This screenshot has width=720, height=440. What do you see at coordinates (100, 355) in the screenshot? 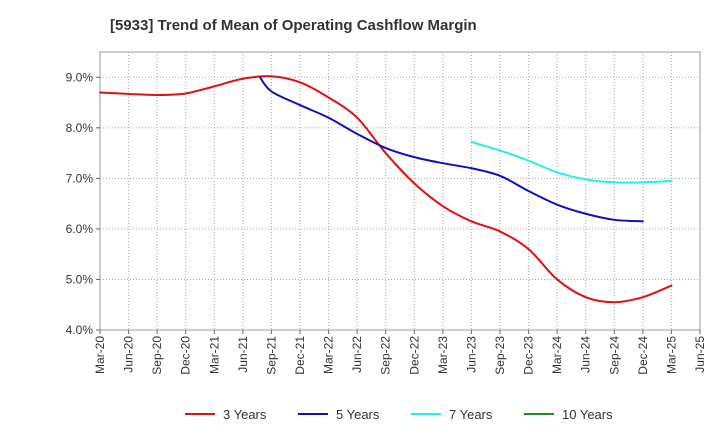
I see `x-tick-label: Mar-20` at bounding box center [100, 355].